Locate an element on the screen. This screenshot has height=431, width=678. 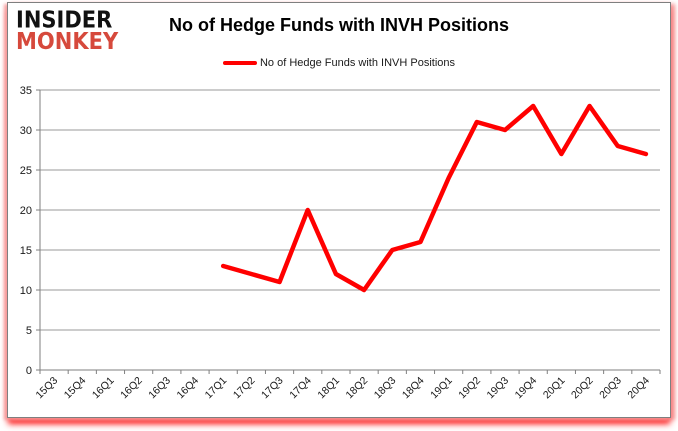
logo-line-insider: INSIDER is located at coordinates (64, 19).